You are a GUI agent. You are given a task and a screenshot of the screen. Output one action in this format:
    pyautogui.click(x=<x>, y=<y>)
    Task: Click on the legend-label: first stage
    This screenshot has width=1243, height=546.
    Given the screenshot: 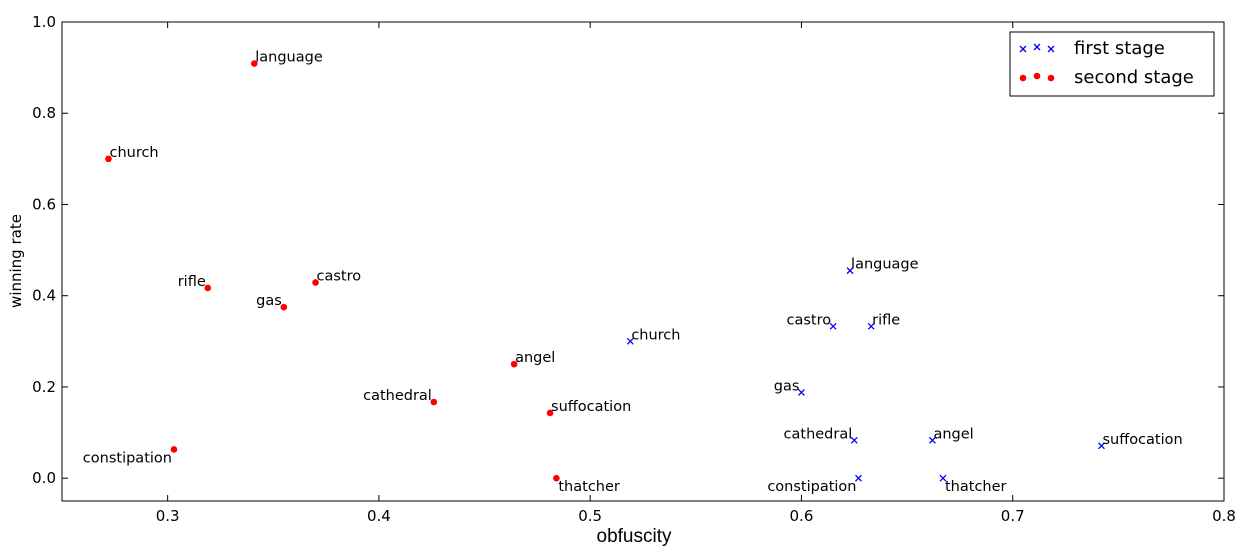 What is the action you would take?
    pyautogui.click(x=1119, y=48)
    